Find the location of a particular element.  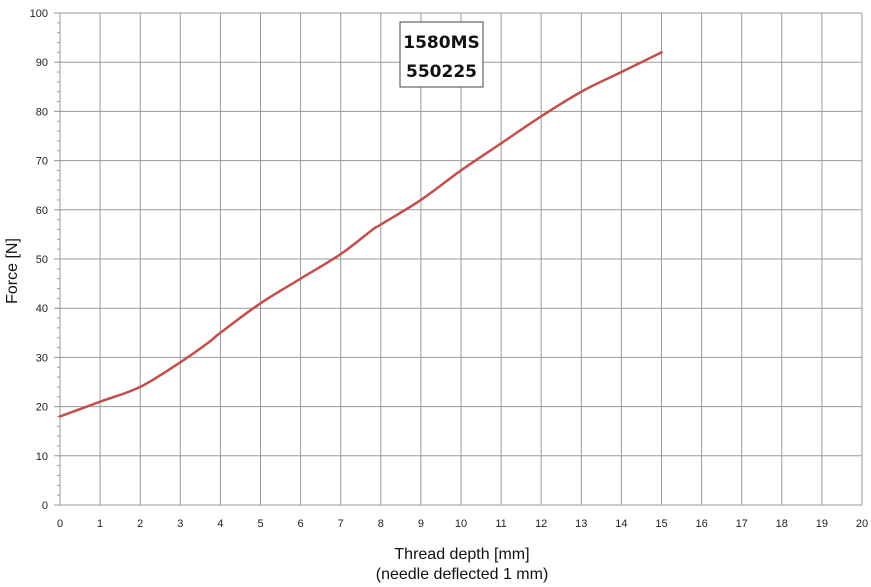

x-tick-label: 6 is located at coordinates (301, 524).